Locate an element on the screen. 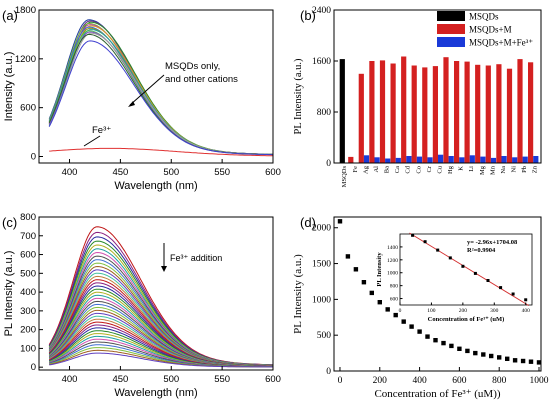  b-category-label: Cr is located at coordinates (429, 168).